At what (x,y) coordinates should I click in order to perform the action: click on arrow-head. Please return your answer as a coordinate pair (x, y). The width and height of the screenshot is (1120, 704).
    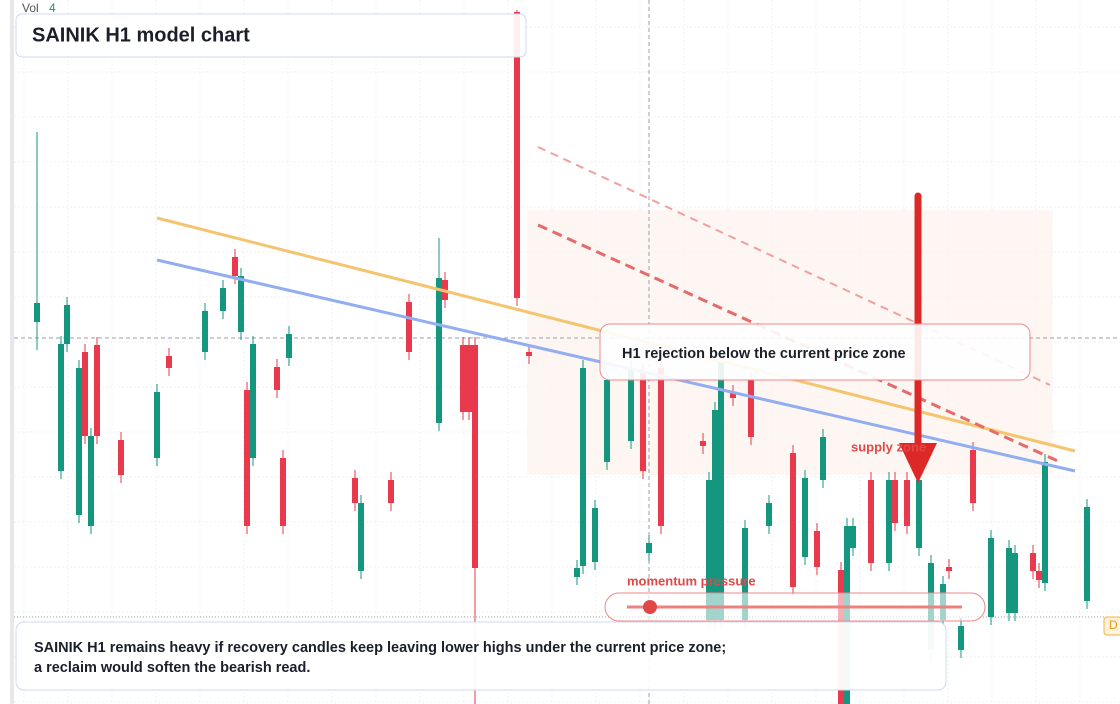
    Looking at the image, I should click on (918, 463).